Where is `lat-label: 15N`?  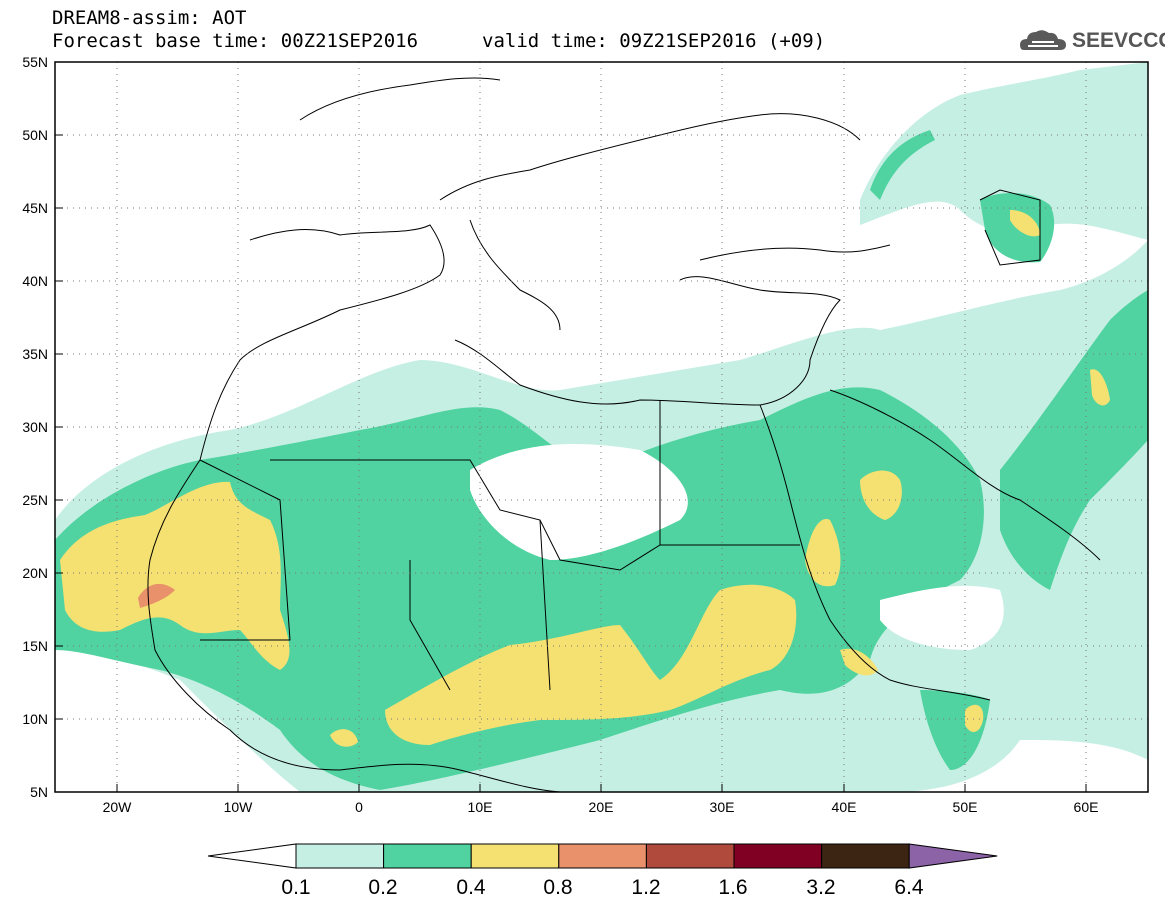 lat-label: 15N is located at coordinates (35, 646).